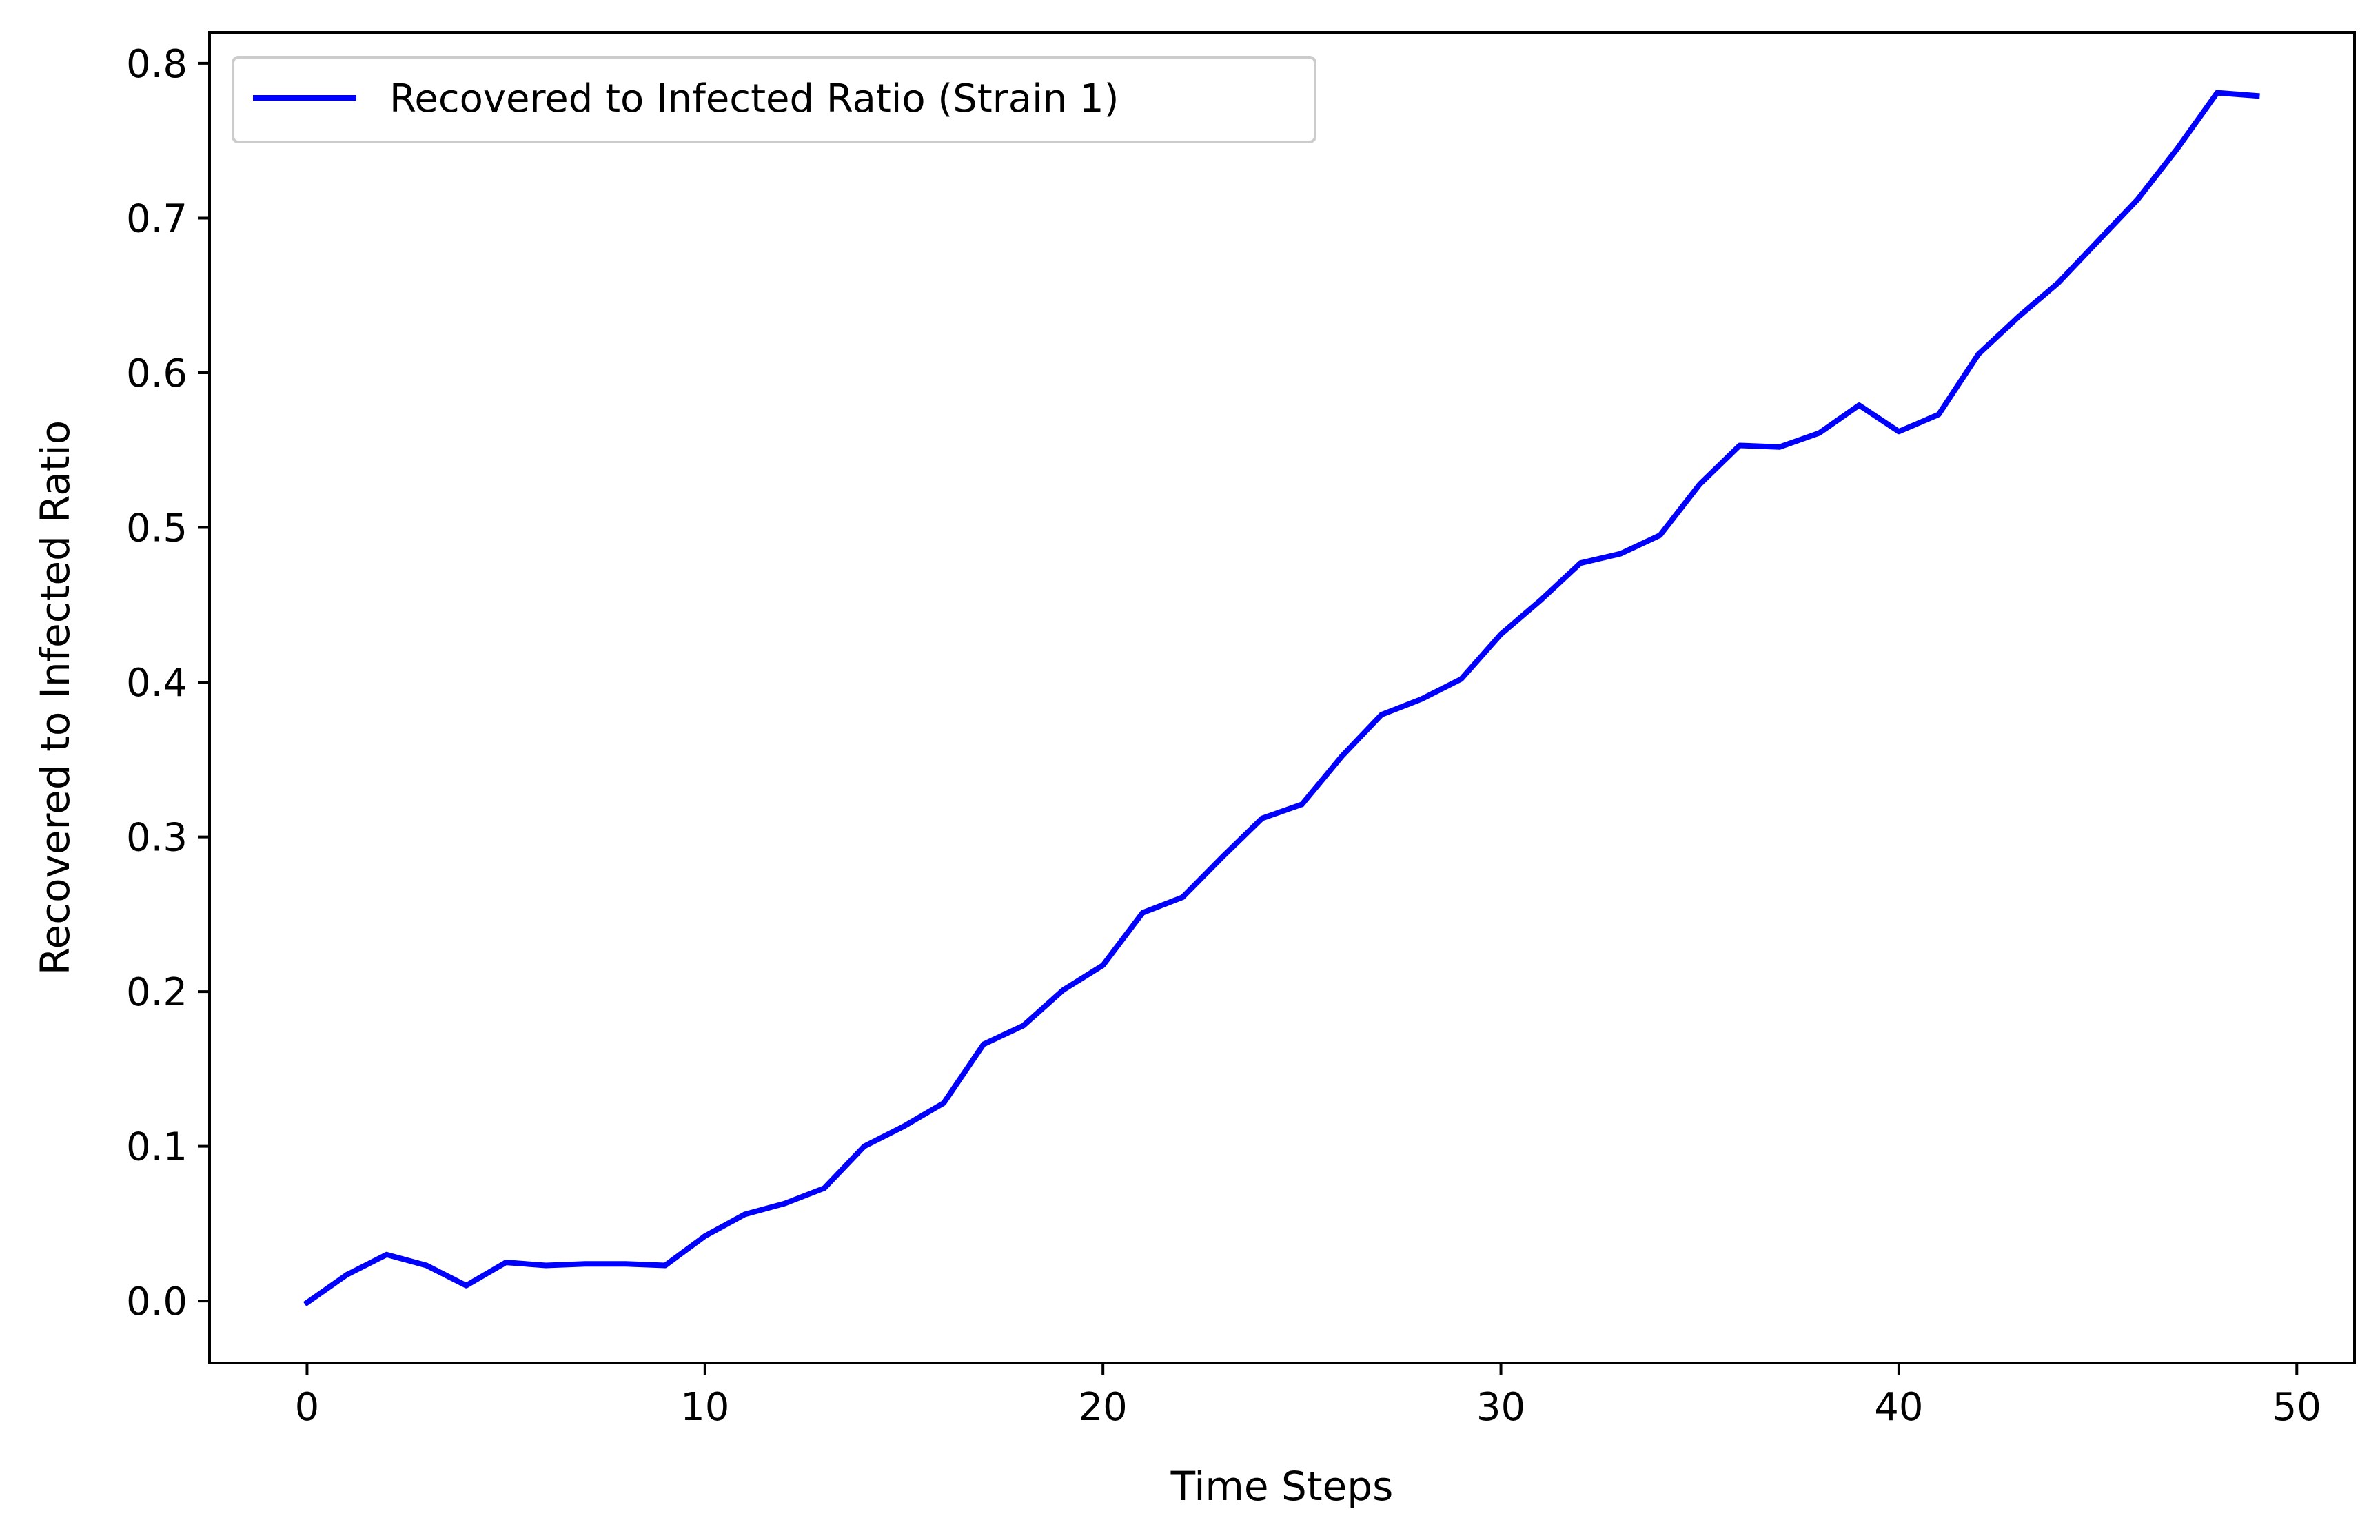 Image resolution: width=2380 pixels, height=1540 pixels. Describe the element at coordinates (156, 838) in the screenshot. I see `y-tick-label: 0.3` at that location.